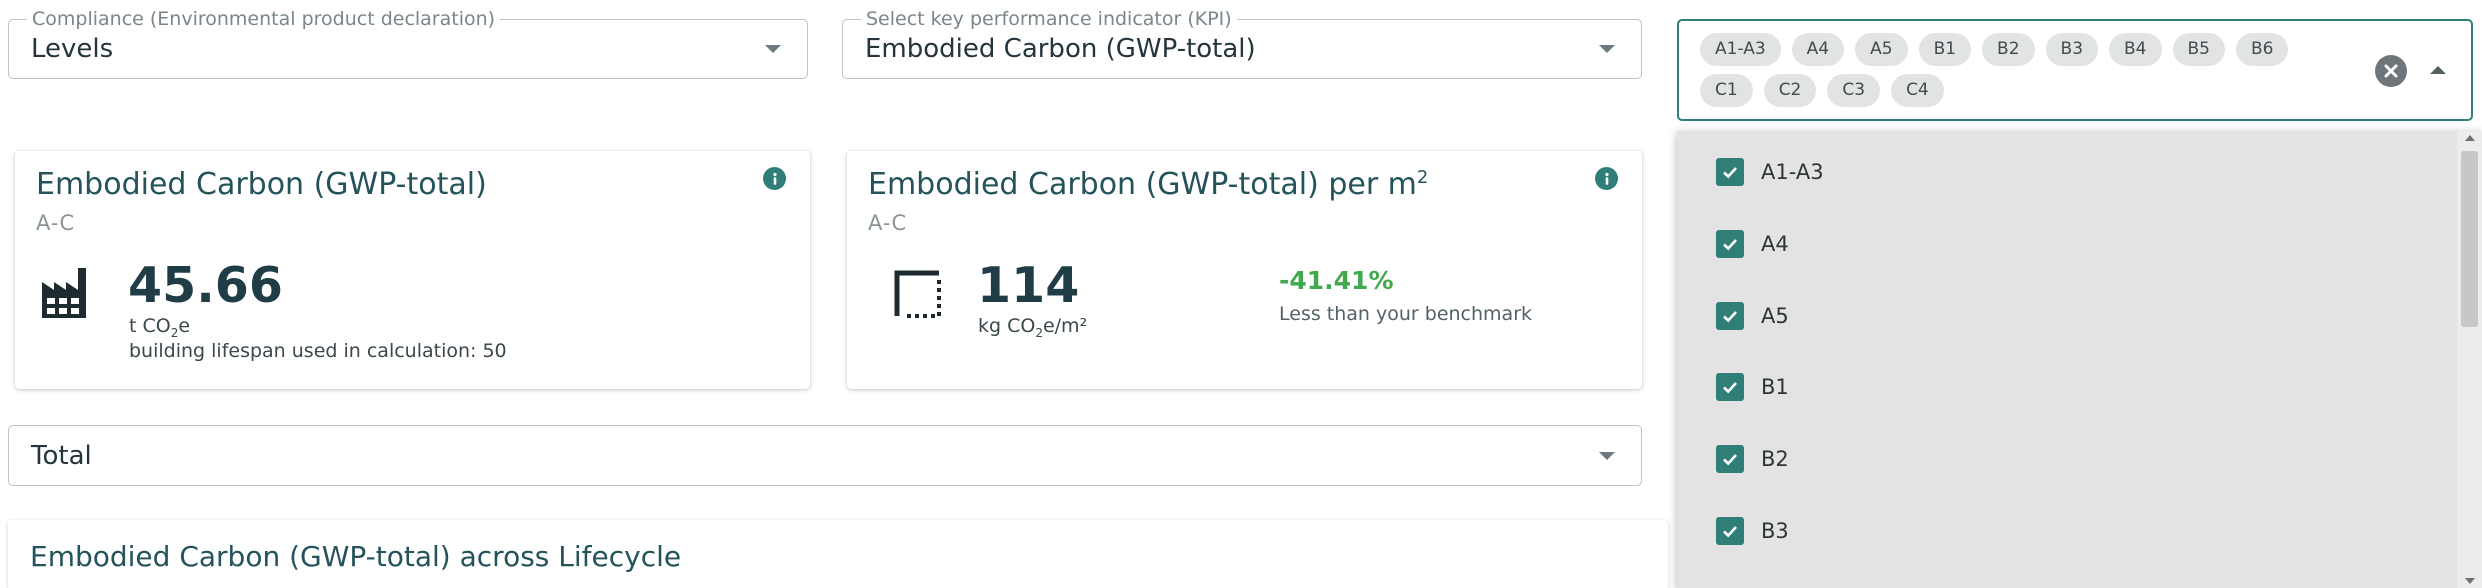  I want to click on stage-chip: B6, so click(2262, 49).